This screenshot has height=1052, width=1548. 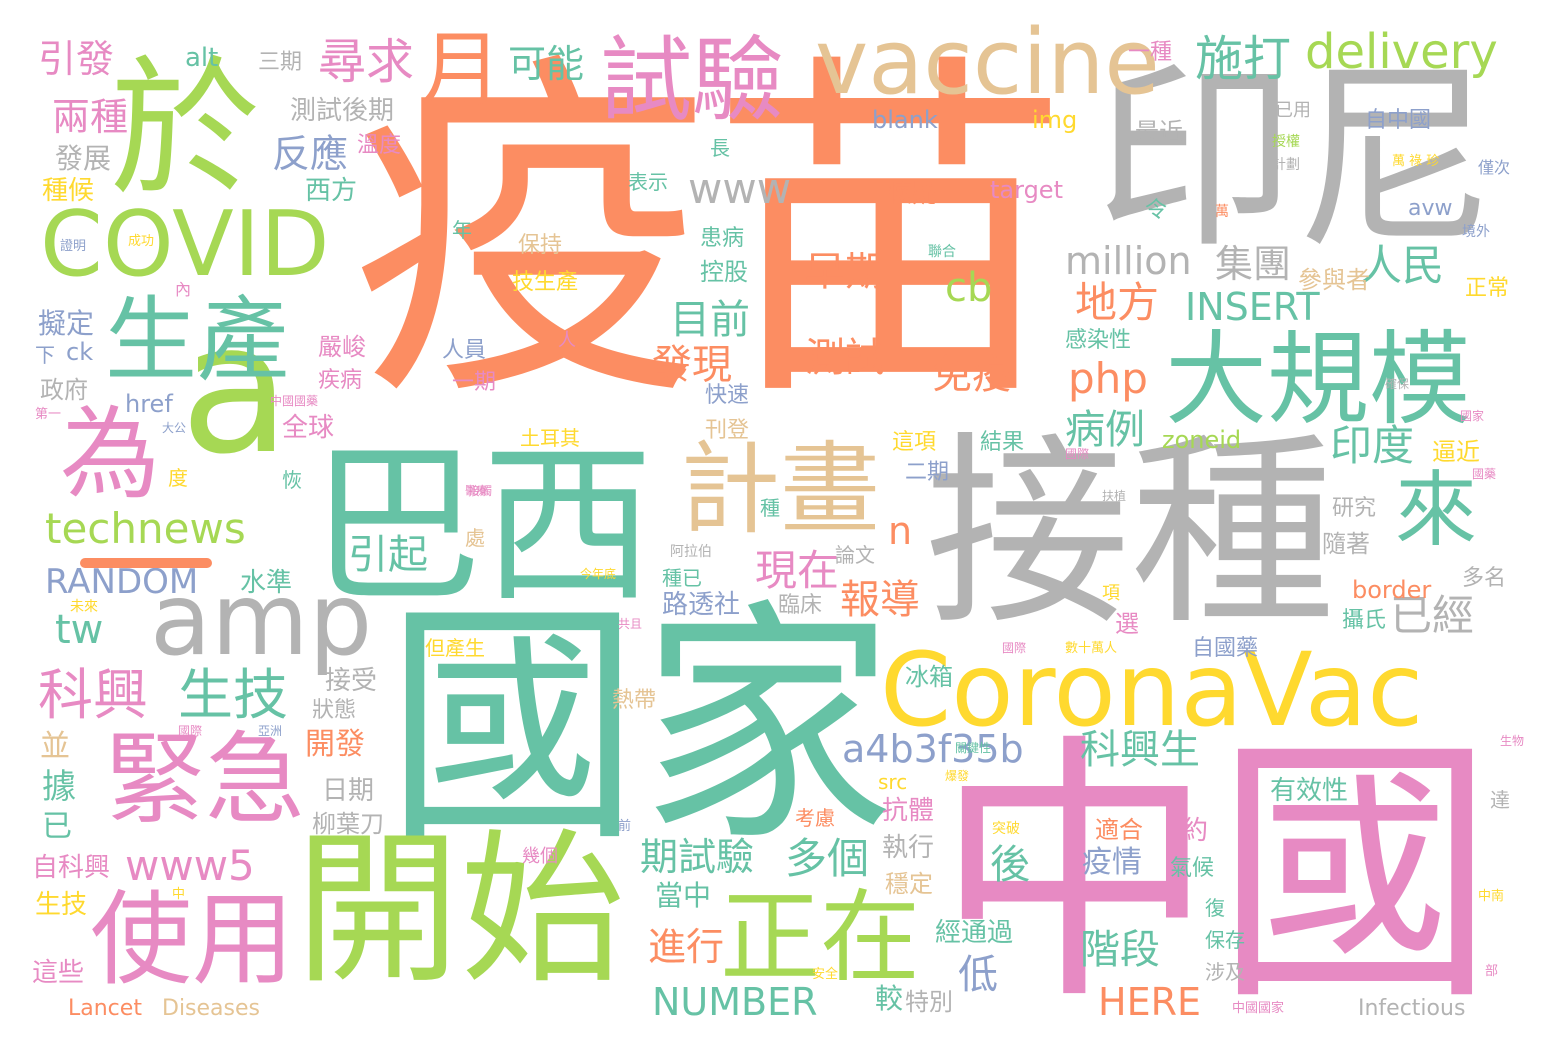 What do you see at coordinates (735, 1002) in the screenshot?
I see `word-number: NUMBER` at bounding box center [735, 1002].